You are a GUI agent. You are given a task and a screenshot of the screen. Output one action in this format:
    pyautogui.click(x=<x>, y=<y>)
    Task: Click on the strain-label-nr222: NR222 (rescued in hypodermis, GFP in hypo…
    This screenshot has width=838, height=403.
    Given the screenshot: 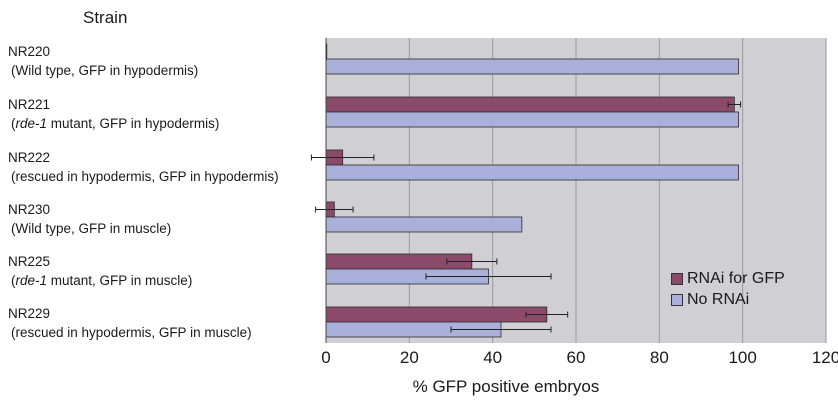 What is the action you would take?
    pyautogui.click(x=143, y=167)
    